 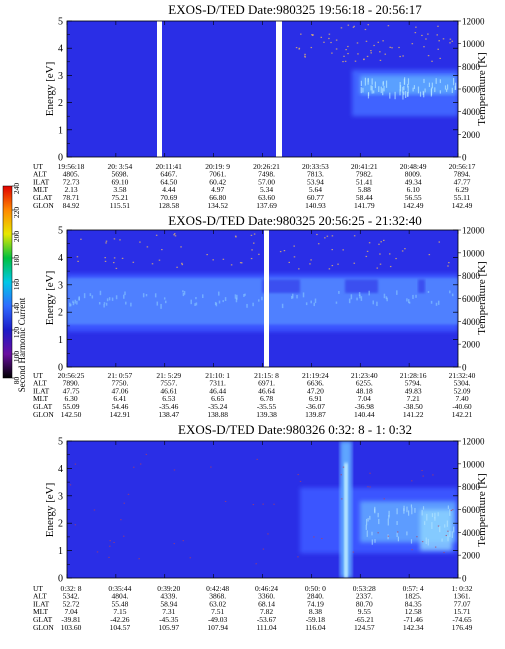 I want to click on table-row-label: GLAT, so click(x=43, y=619).